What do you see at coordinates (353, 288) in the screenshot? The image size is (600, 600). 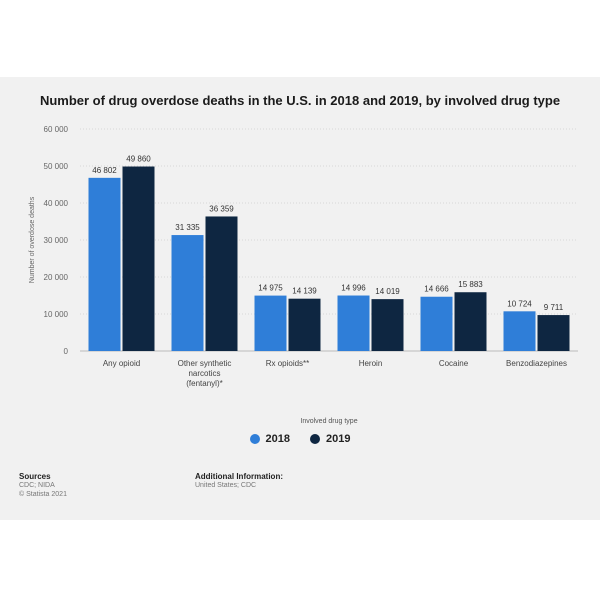 I see `data-label: 14 996` at bounding box center [353, 288].